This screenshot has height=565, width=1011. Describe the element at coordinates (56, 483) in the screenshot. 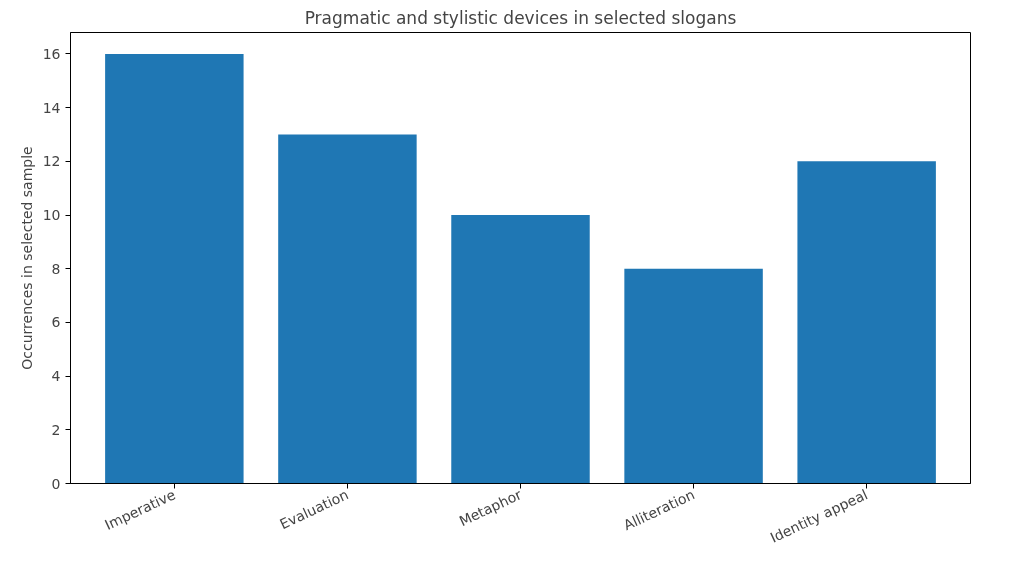

I see `y-tick-label: 0` at that location.